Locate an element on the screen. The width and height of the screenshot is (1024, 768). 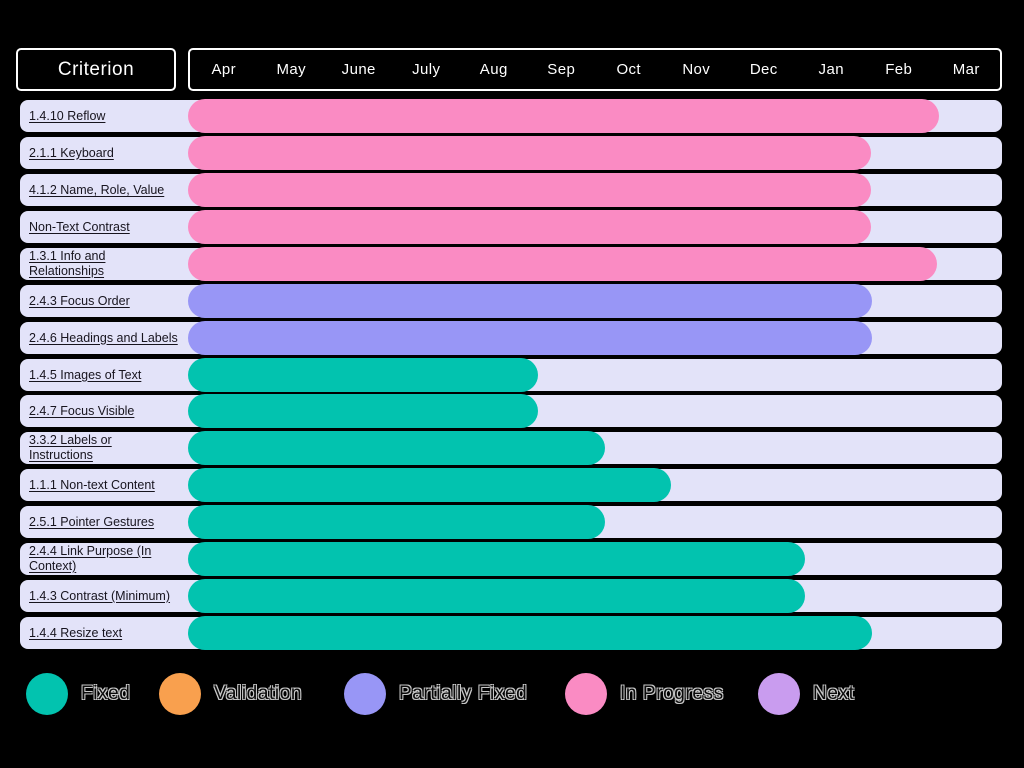
month-label-may: May is located at coordinates (291, 69).